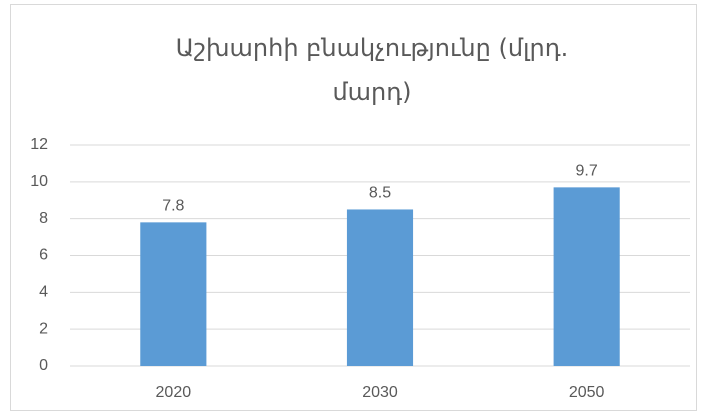  What do you see at coordinates (372, 70) in the screenshot?
I see `chart-title: Աշխարհի բնակչությունը (մլրդ. մարդ)` at bounding box center [372, 70].